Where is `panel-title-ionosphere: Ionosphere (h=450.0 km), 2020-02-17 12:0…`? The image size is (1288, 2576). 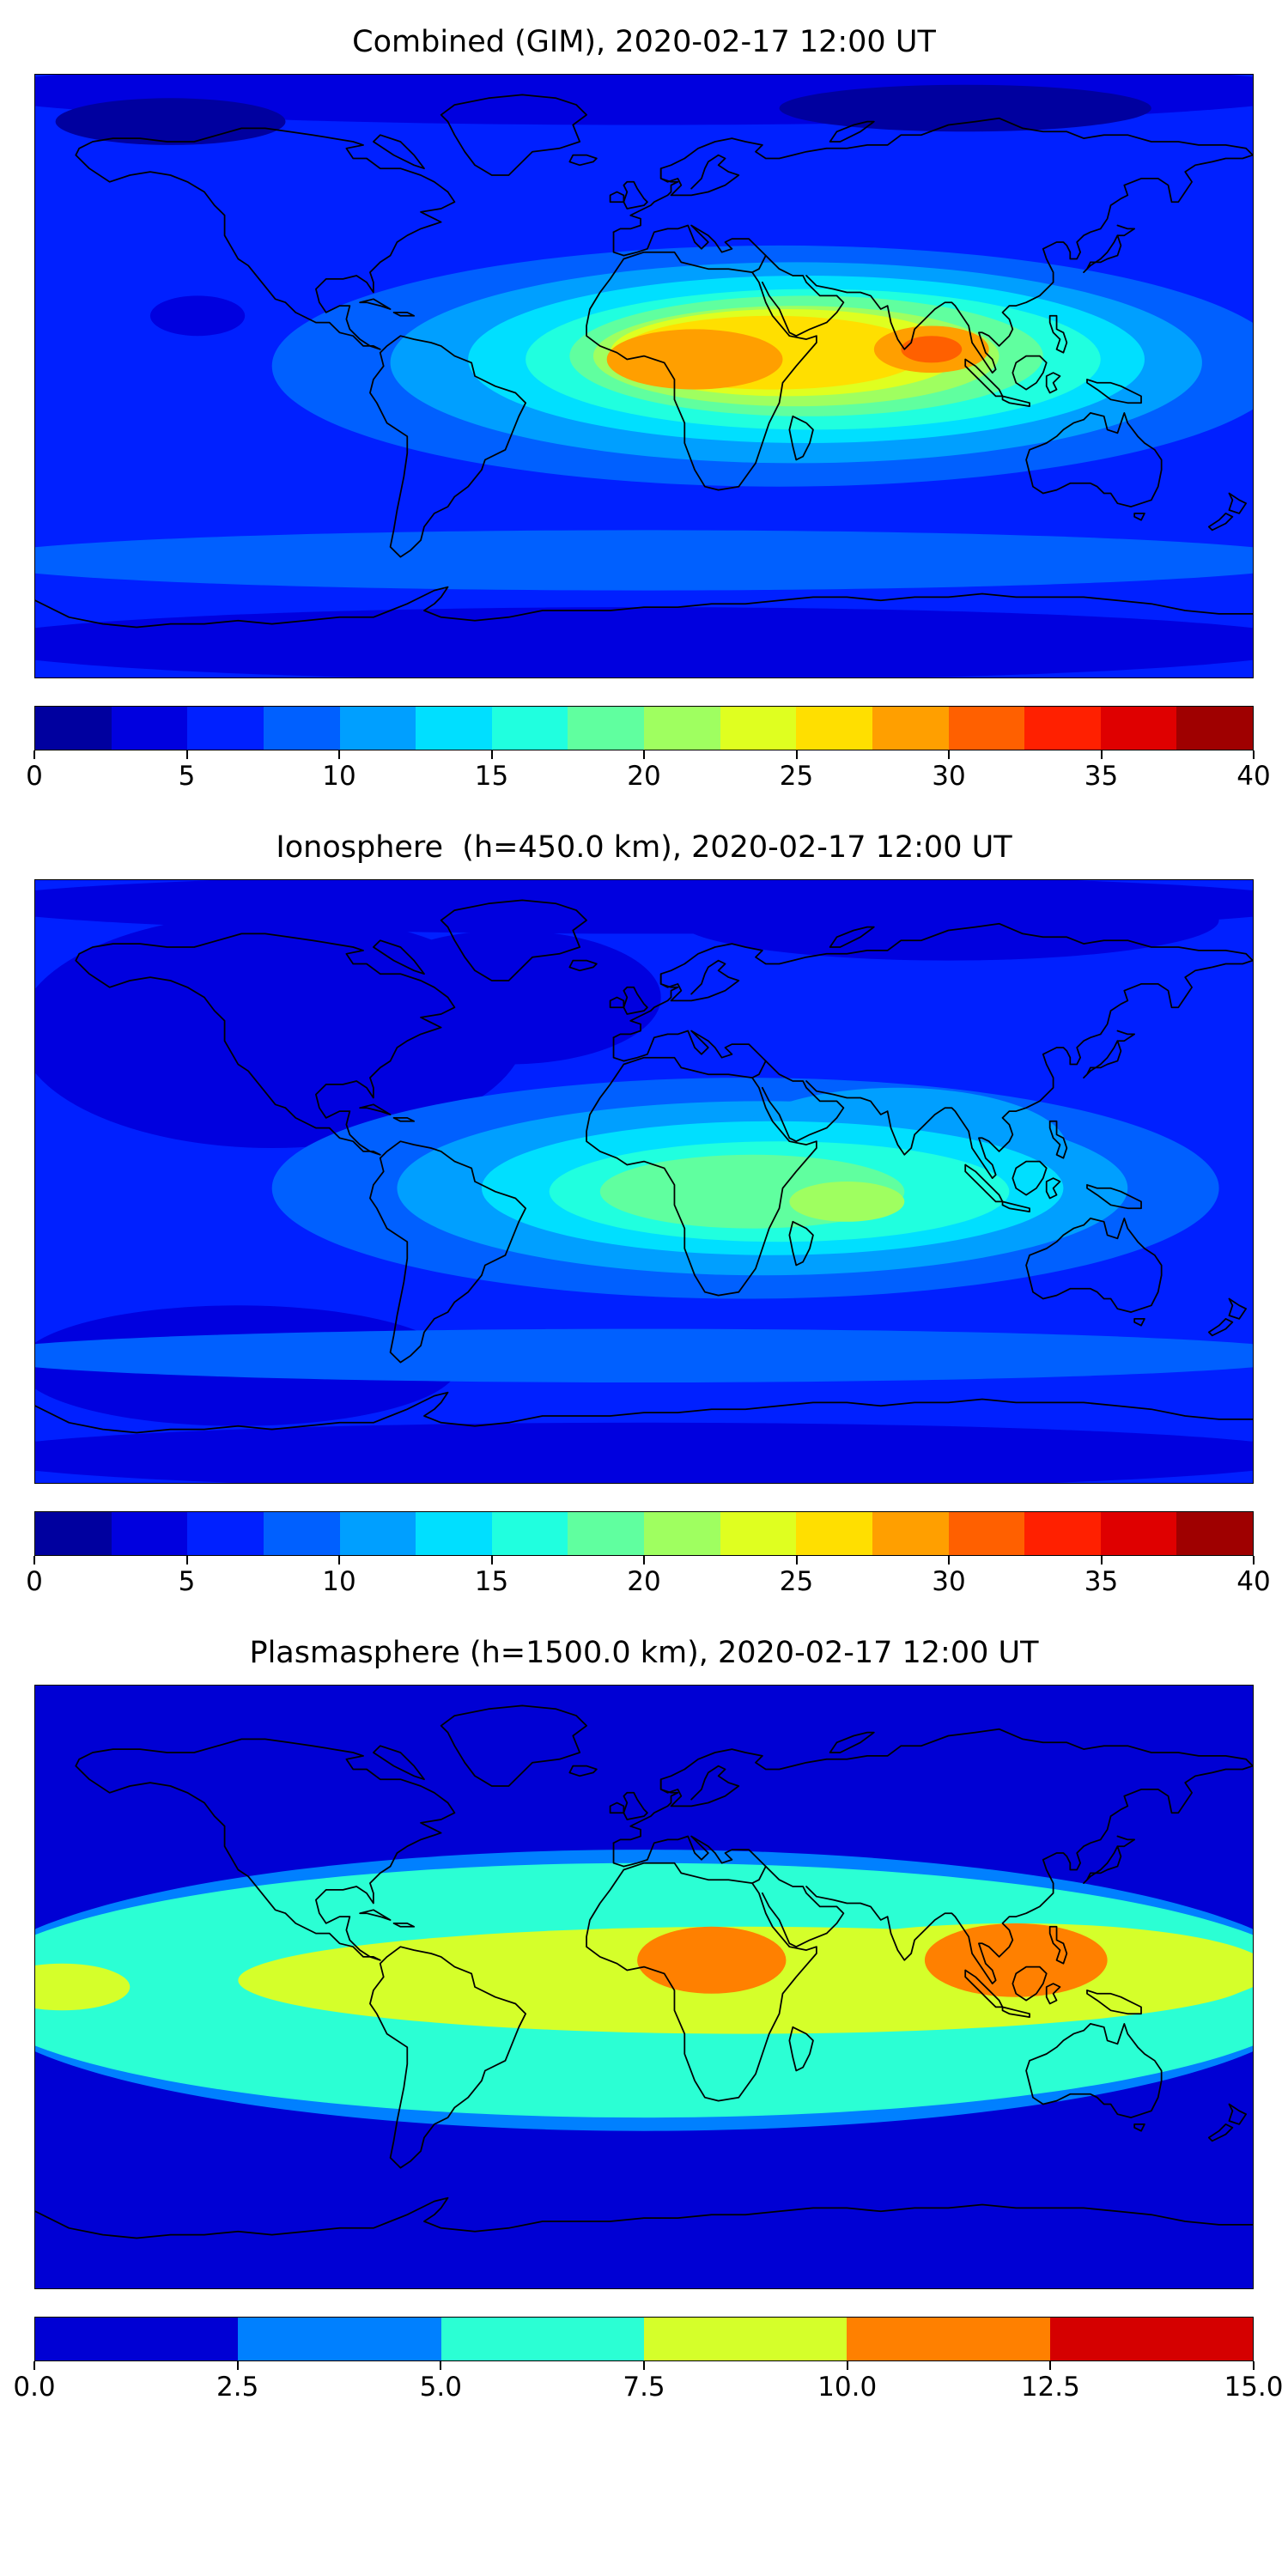 panel-title-ionosphere: Ionosphere (h=450.0 km), 2020-02-17 12:0… is located at coordinates (644, 847).